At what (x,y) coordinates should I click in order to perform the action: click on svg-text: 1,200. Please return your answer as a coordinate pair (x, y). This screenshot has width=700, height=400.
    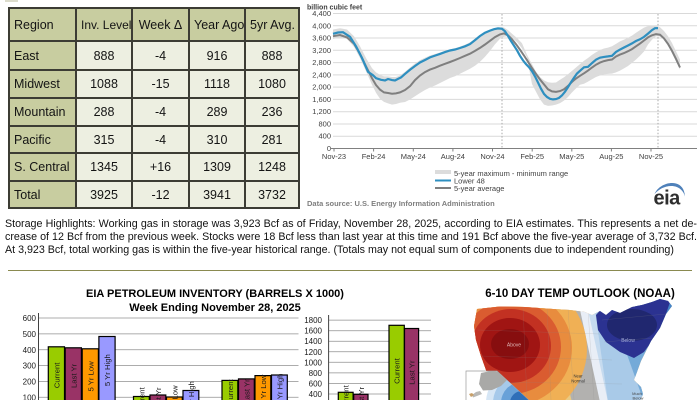
    Looking at the image, I should click on (321, 111).